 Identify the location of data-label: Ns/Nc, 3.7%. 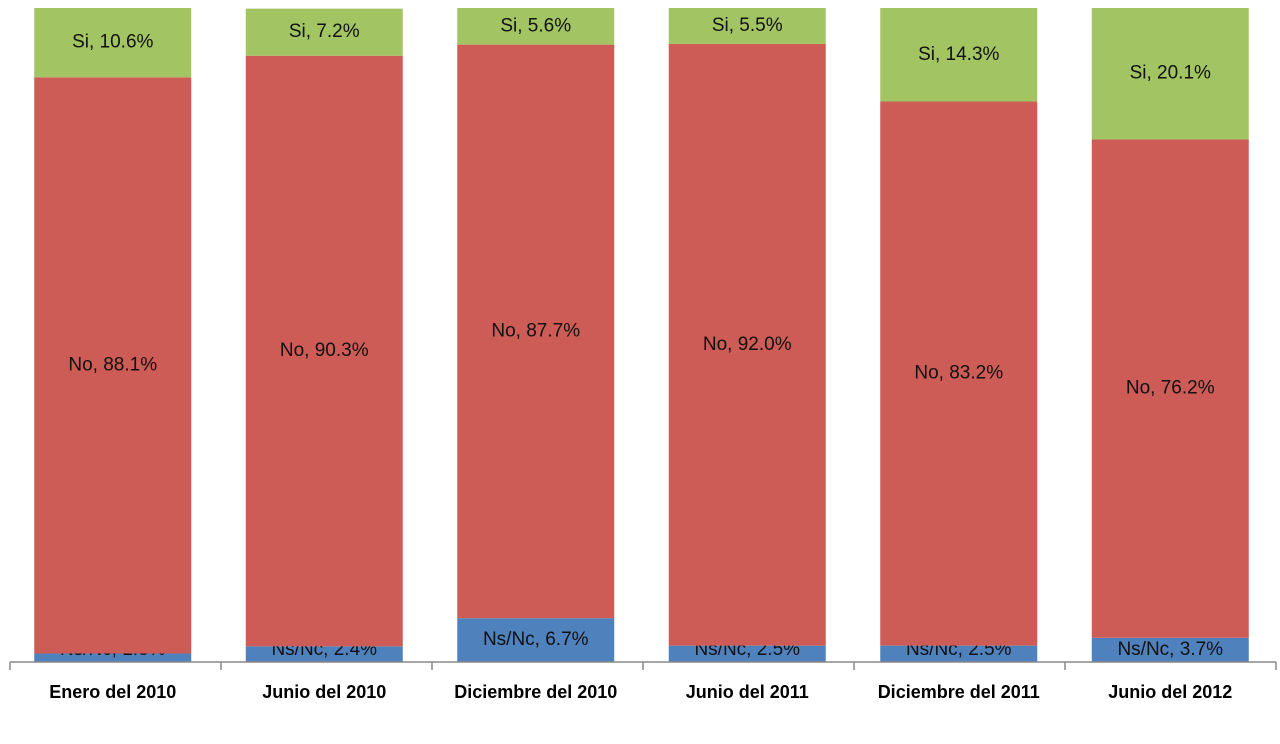
(1170, 649).